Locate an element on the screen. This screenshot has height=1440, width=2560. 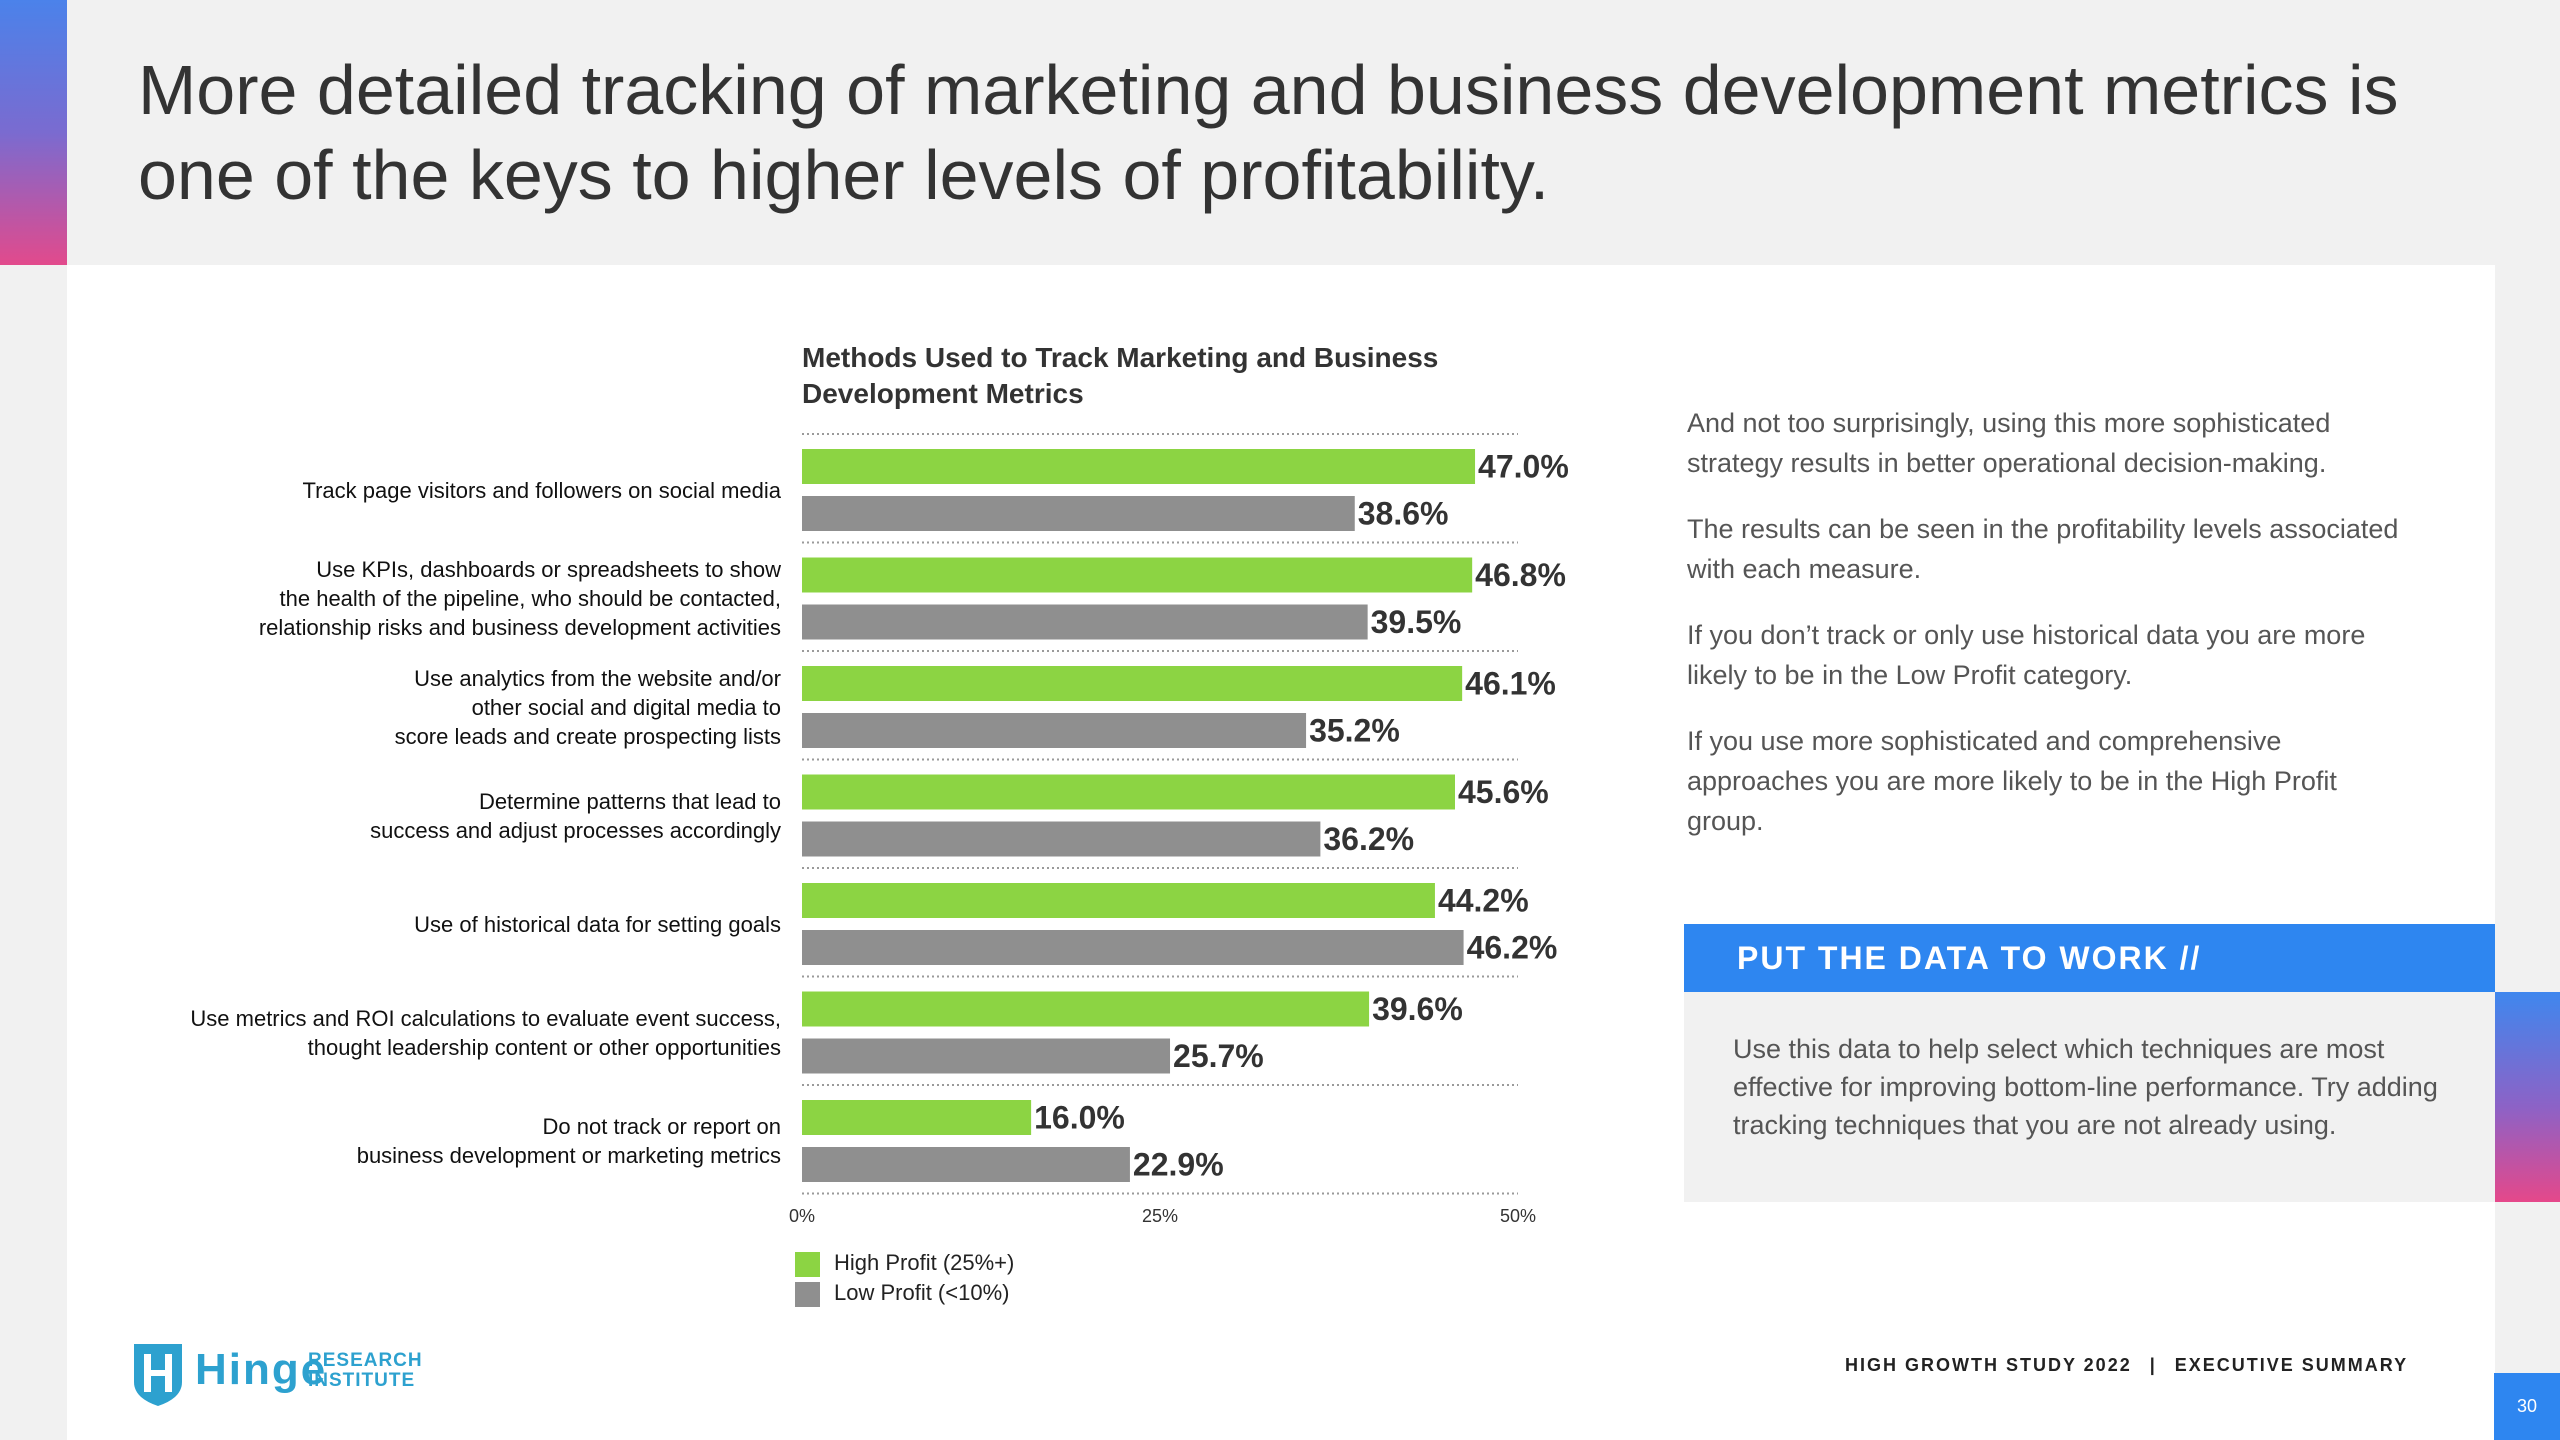
bar-value-label: 45.6% is located at coordinates (1503, 792).